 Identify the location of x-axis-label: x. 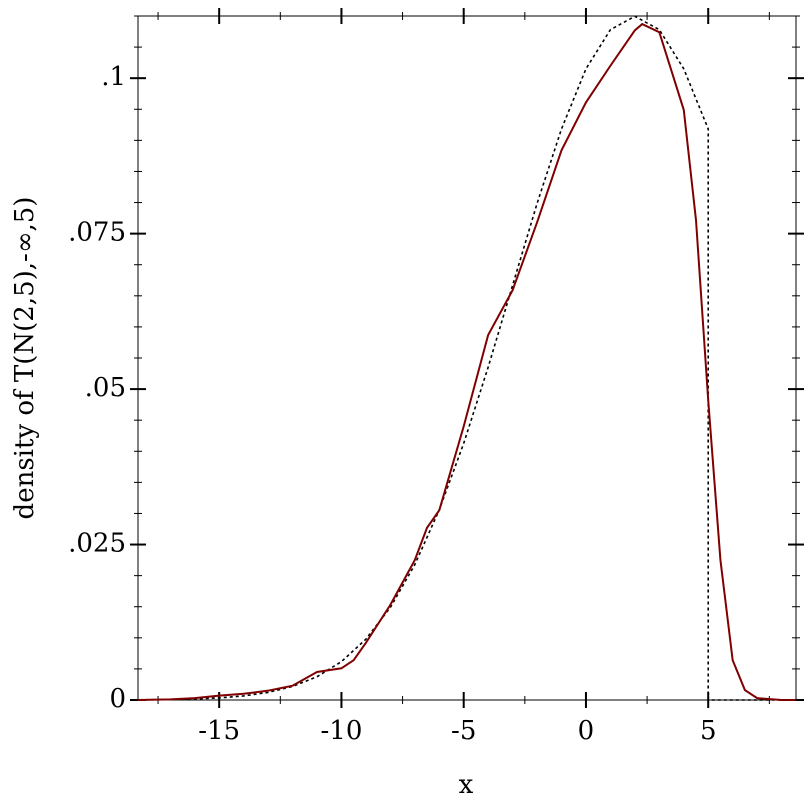
(466, 785).